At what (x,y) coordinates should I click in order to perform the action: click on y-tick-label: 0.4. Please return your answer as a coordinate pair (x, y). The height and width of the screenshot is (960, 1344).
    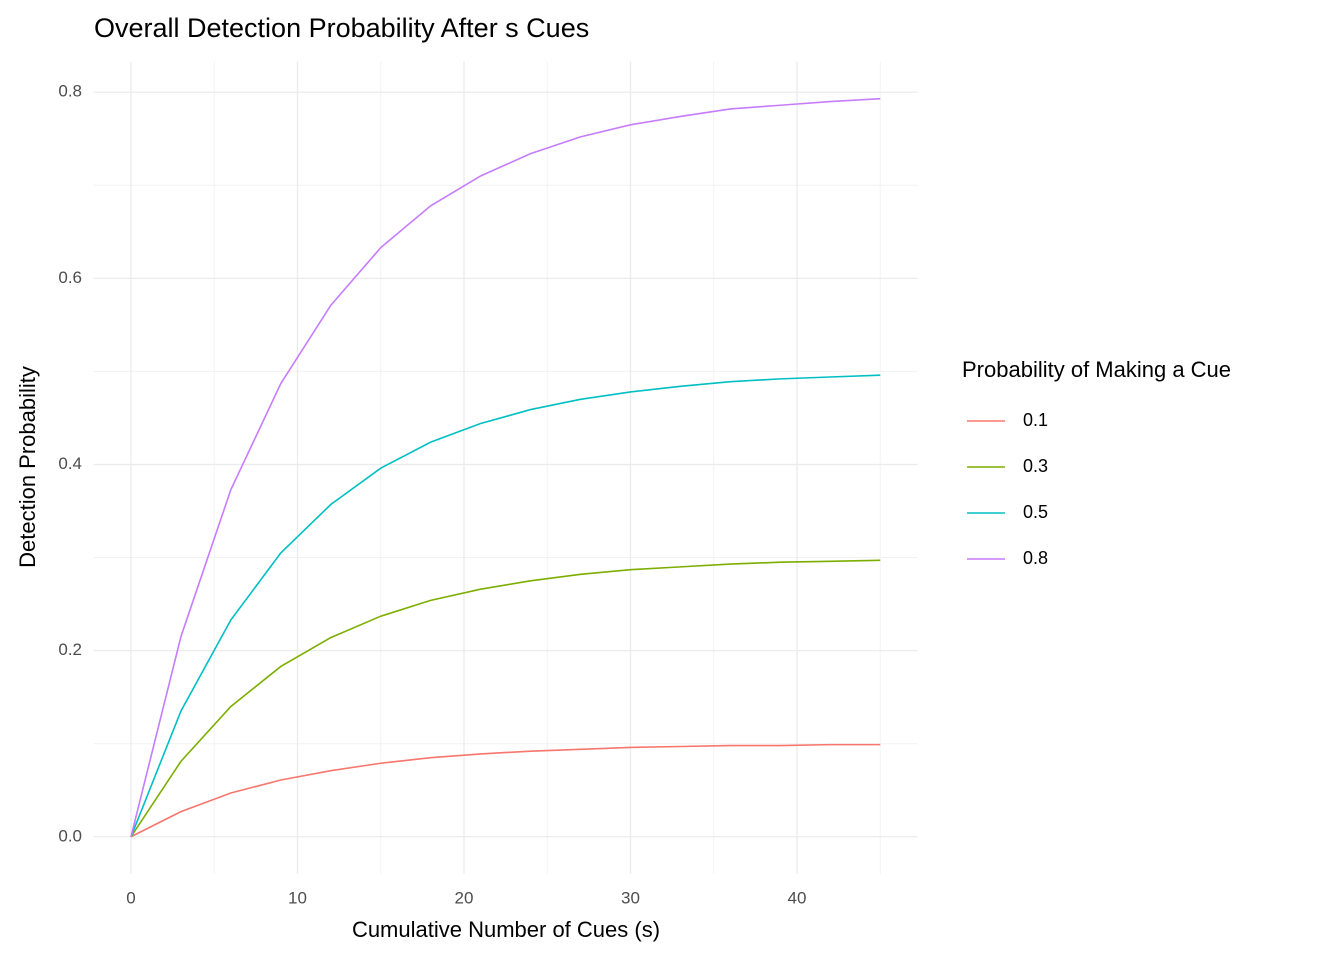
    Looking at the image, I should click on (70, 463).